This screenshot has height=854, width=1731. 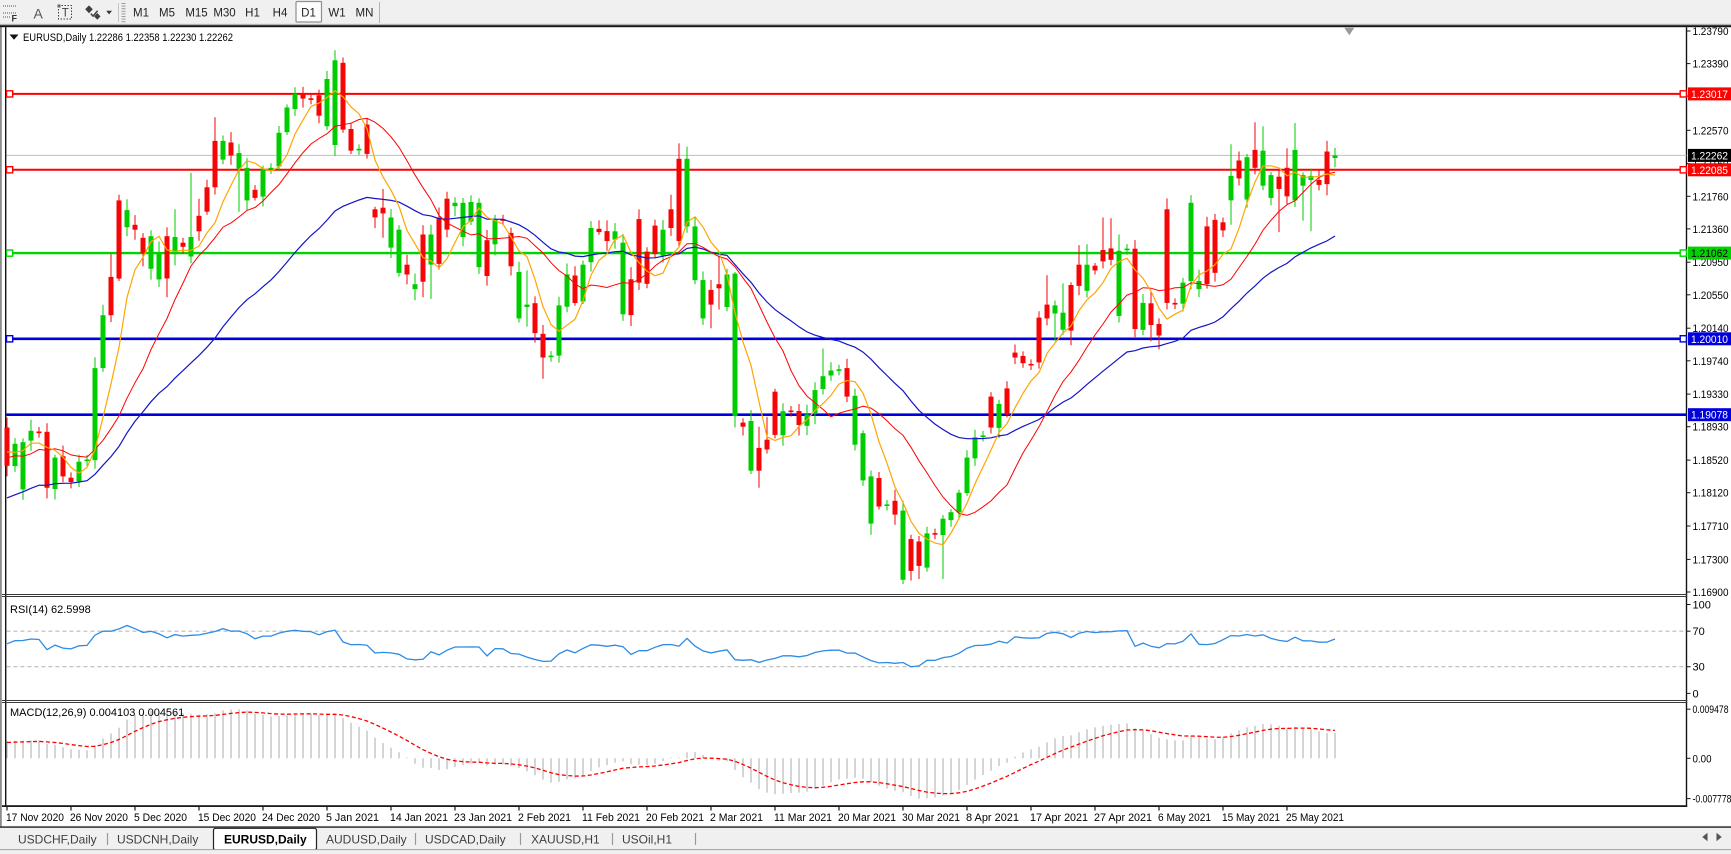 What do you see at coordinates (1711, 32) in the screenshot?
I see `svg-text: 1.23790` at bounding box center [1711, 32].